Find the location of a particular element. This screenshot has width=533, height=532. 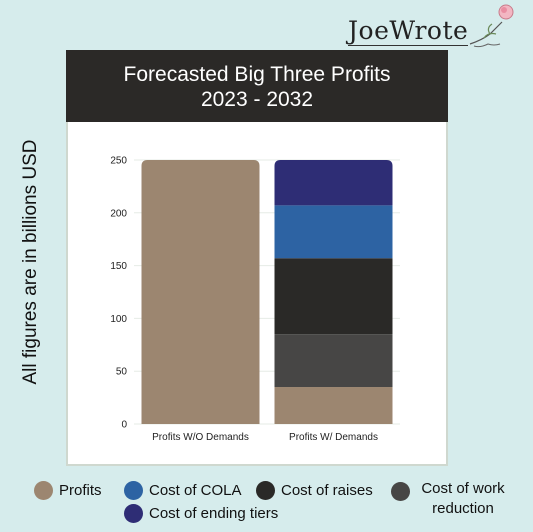

legend-item: Profits is located at coordinates (68, 490).